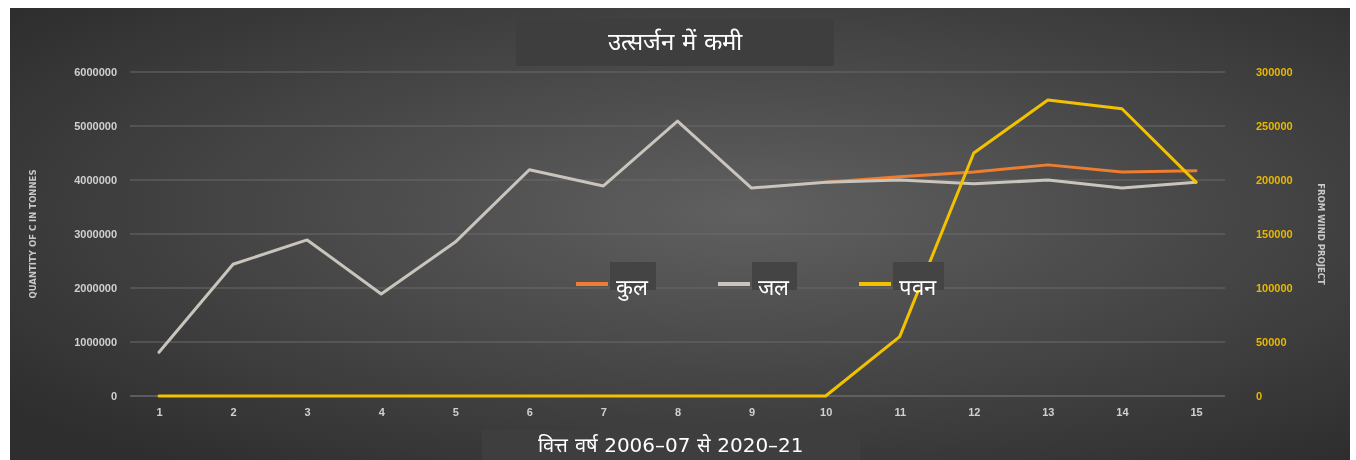 The height and width of the screenshot is (460, 1356). Describe the element at coordinates (1274, 126) in the screenshot. I see `y2-tick-label: 250000` at that location.